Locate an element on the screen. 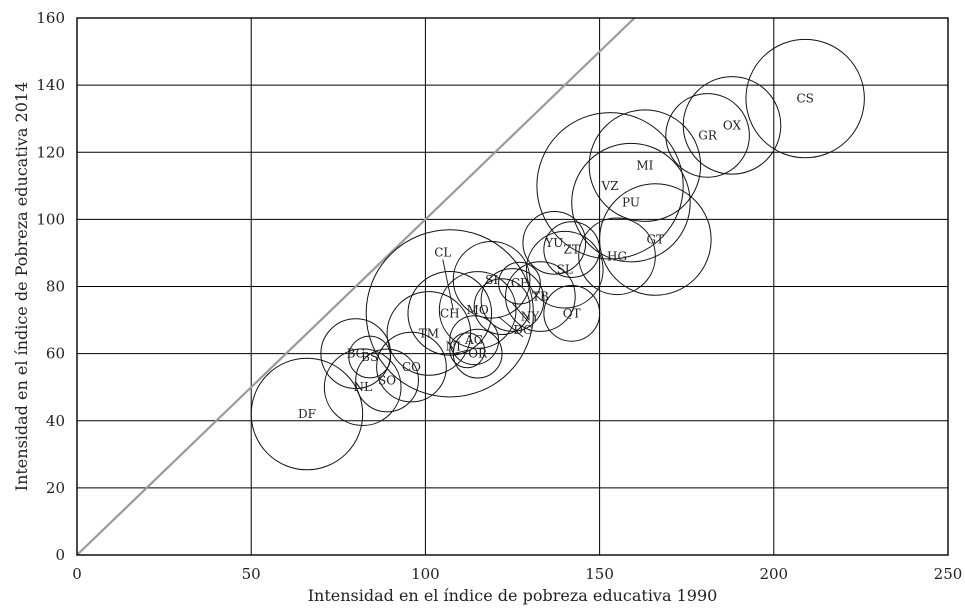  bubble-label: ZT is located at coordinates (572, 250).